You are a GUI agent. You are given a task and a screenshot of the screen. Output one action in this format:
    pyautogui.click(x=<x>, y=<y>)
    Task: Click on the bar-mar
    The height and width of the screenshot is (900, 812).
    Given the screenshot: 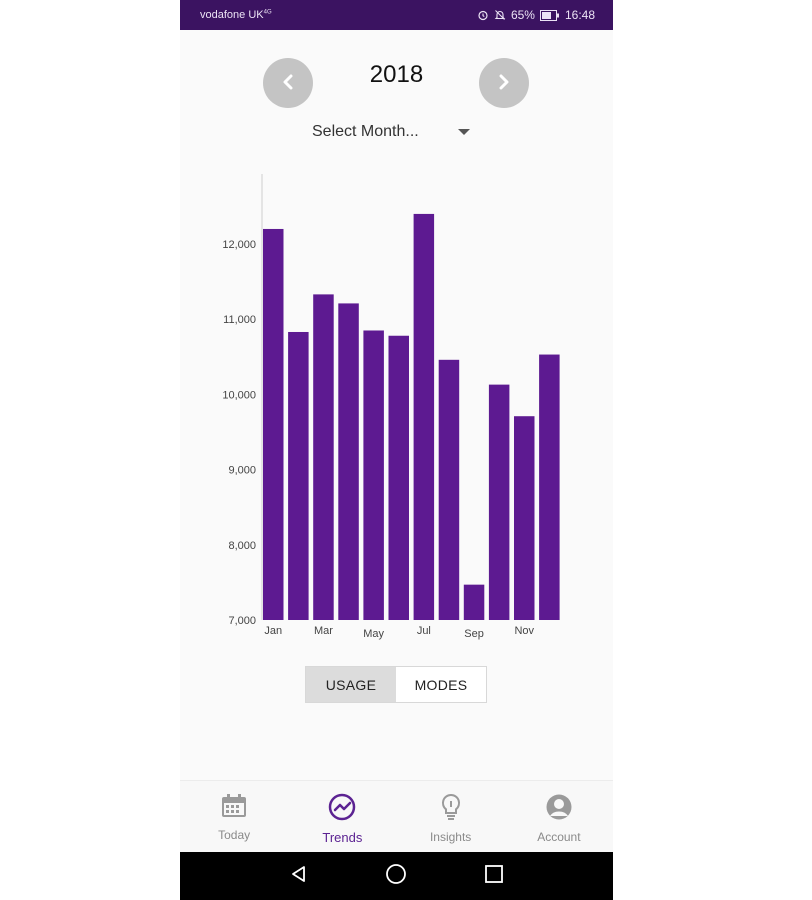 What is the action you would take?
    pyautogui.click(x=323, y=457)
    